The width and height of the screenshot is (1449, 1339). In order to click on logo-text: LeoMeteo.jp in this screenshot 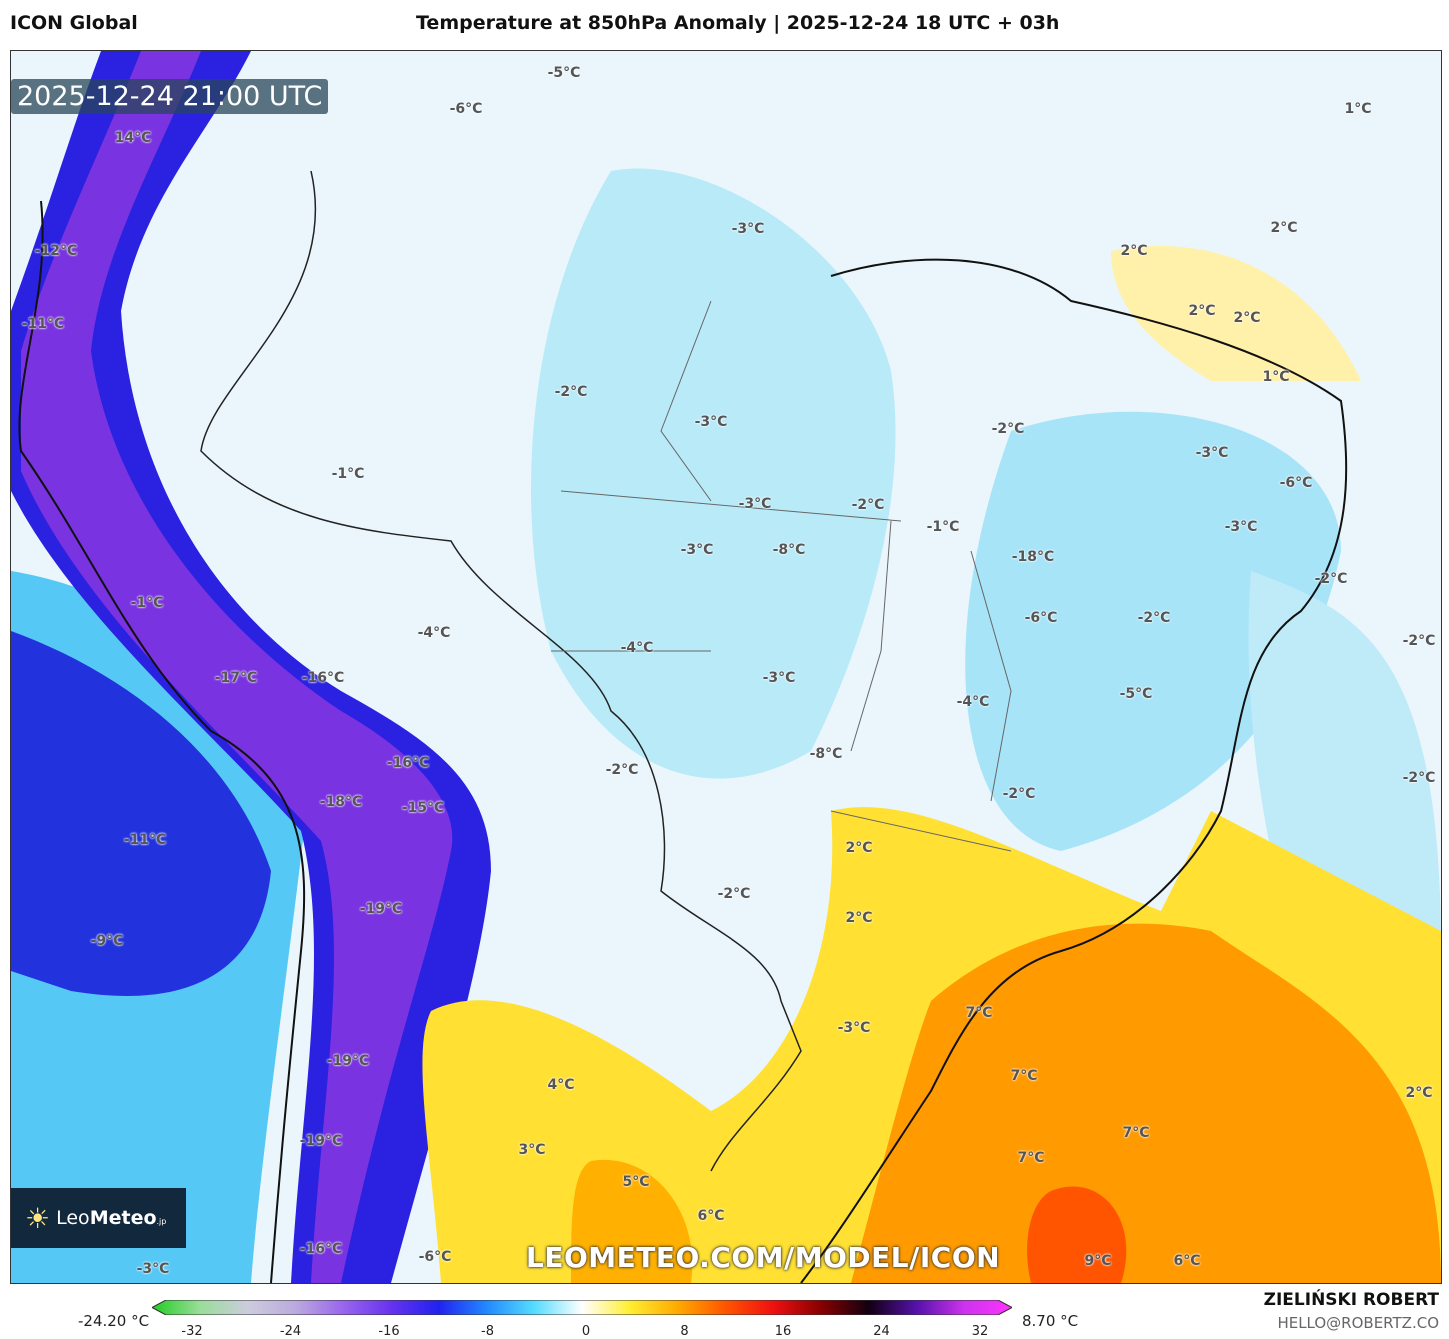, I will do `click(111, 1218)`.